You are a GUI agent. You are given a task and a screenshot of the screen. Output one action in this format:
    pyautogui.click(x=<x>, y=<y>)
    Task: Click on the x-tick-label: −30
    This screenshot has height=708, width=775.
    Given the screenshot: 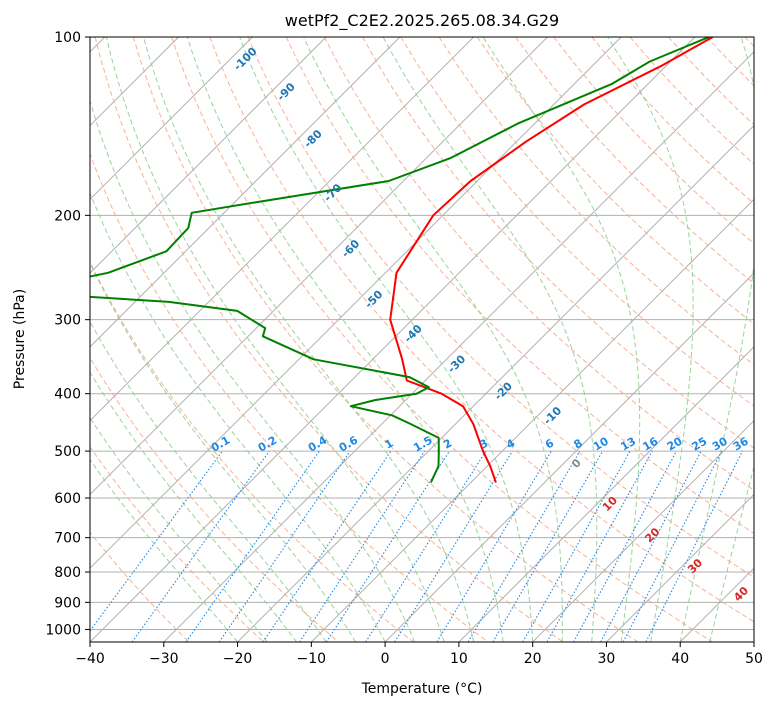 What is the action you would take?
    pyautogui.click(x=164, y=659)
    